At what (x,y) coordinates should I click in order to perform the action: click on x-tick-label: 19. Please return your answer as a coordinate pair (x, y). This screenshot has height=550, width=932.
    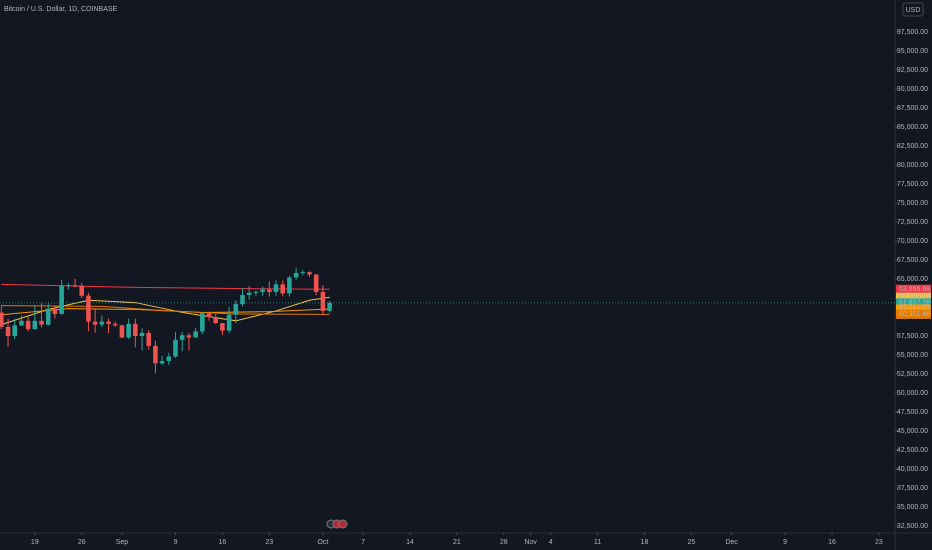
    Looking at the image, I should click on (35, 542).